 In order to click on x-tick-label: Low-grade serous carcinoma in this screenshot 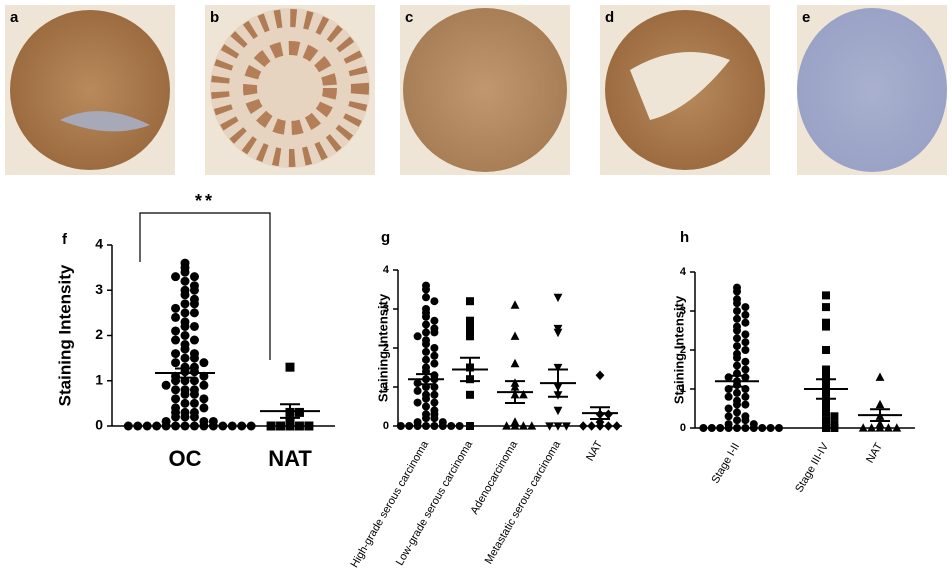, I will do `click(435, 503)`.